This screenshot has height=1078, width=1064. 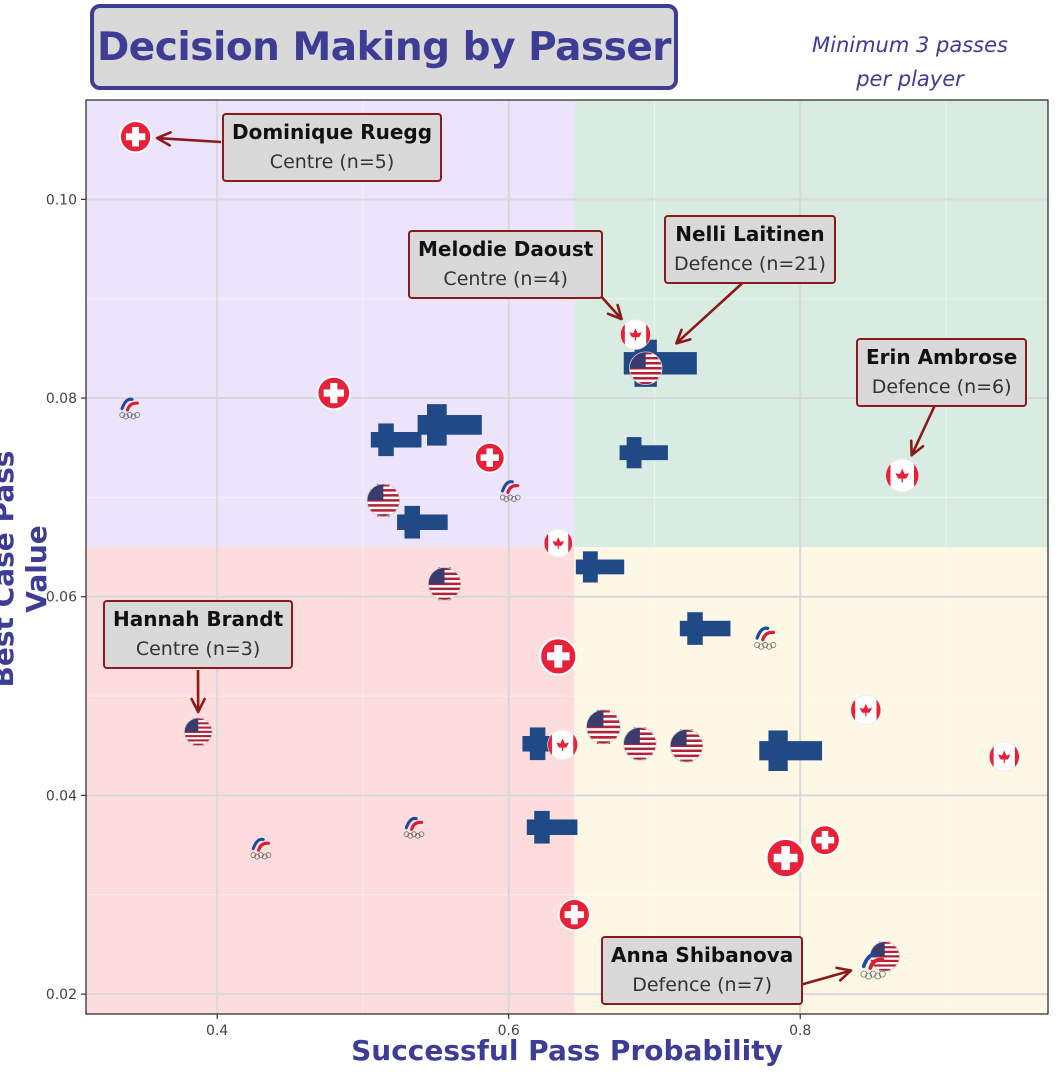 I want to click on y-tick-label: 0.06, so click(x=61, y=598).